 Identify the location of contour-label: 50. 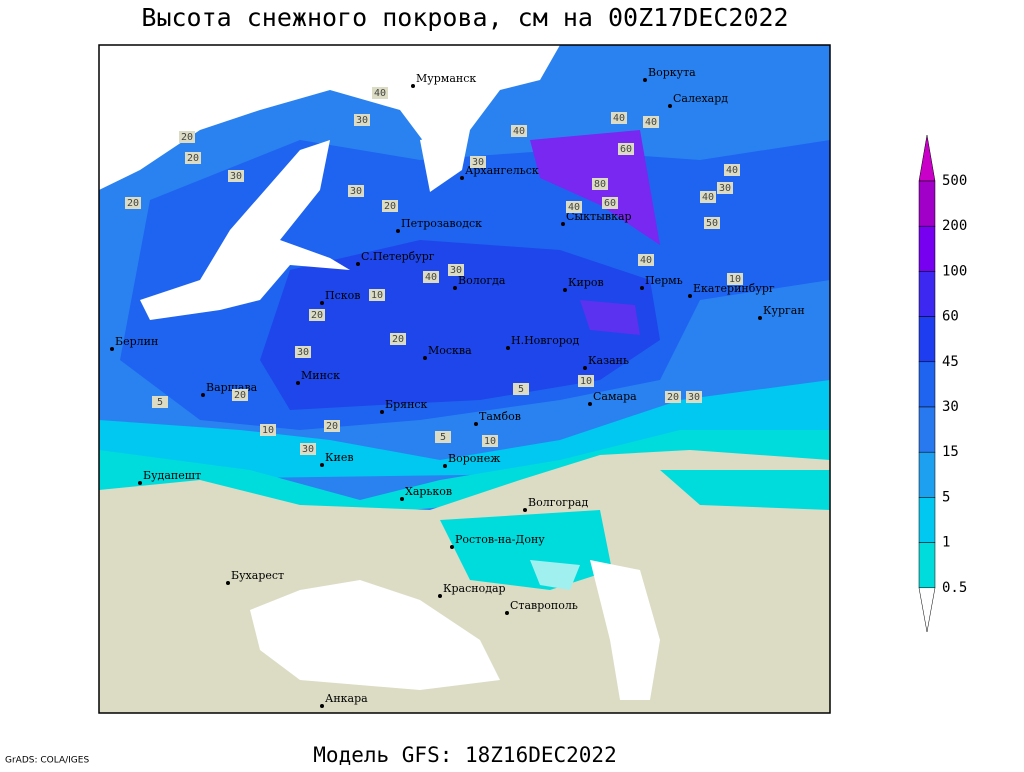
(712, 223).